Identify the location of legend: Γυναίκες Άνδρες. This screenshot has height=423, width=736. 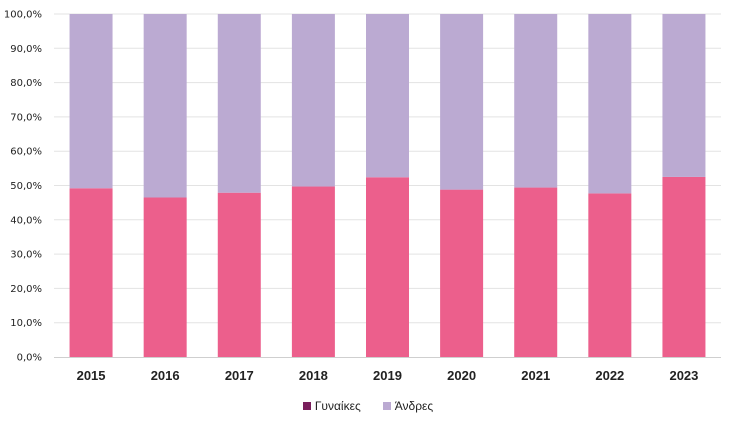
(368, 406).